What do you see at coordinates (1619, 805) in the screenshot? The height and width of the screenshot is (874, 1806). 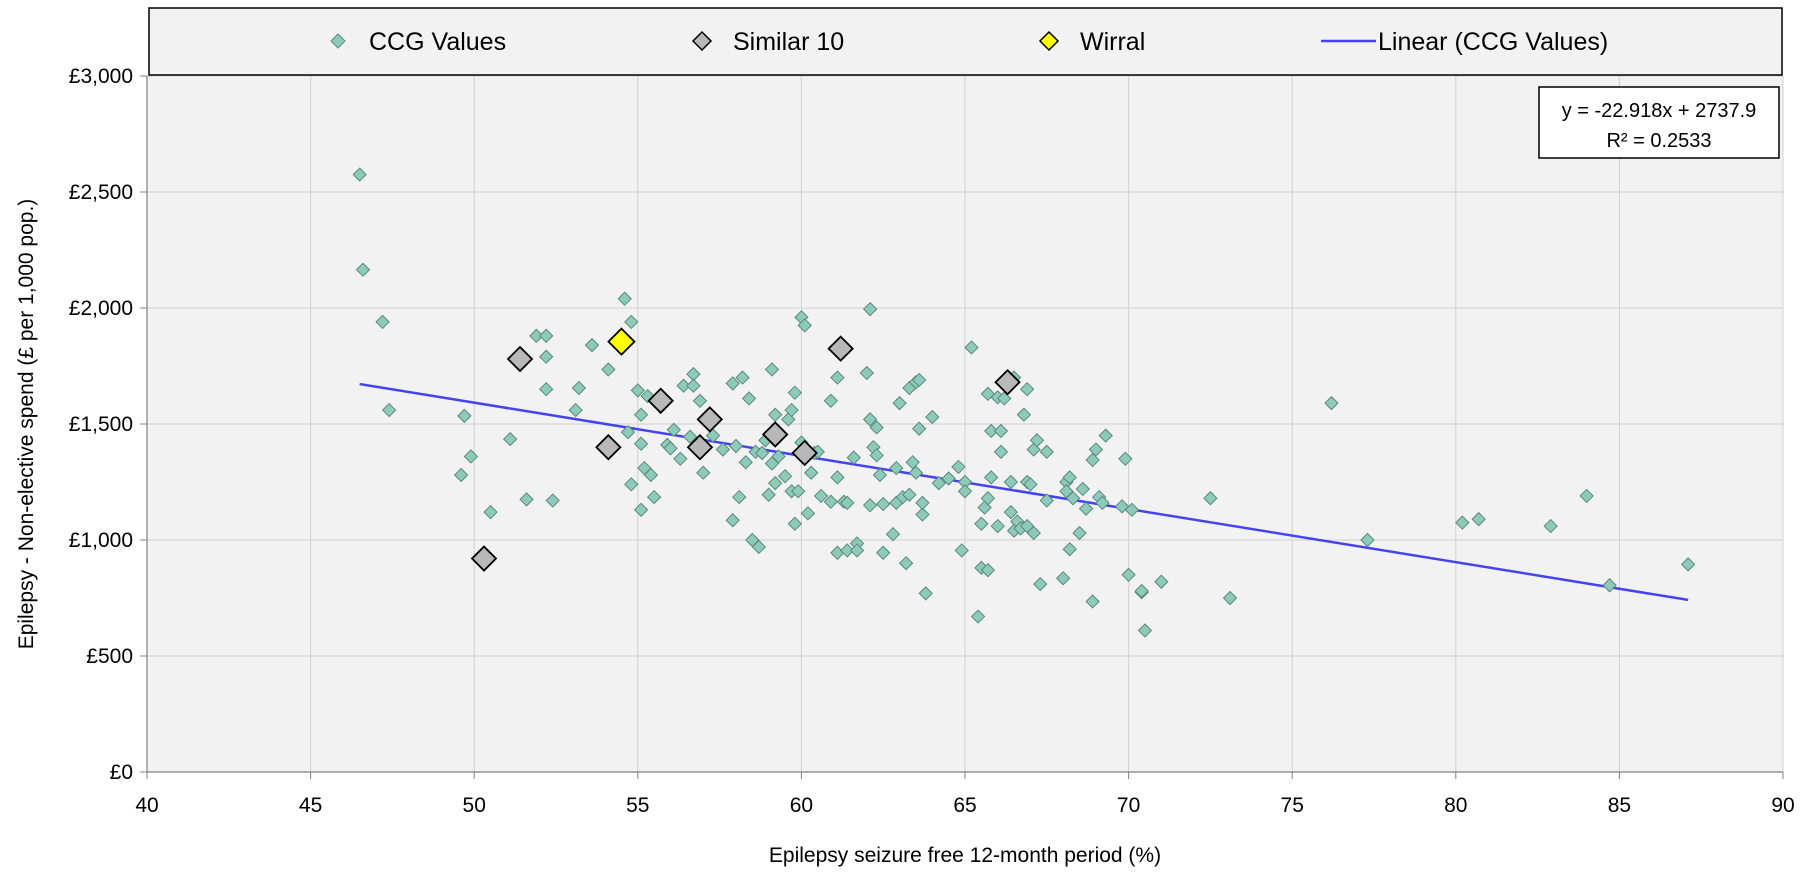 I see `x-tick-label: 85` at bounding box center [1619, 805].